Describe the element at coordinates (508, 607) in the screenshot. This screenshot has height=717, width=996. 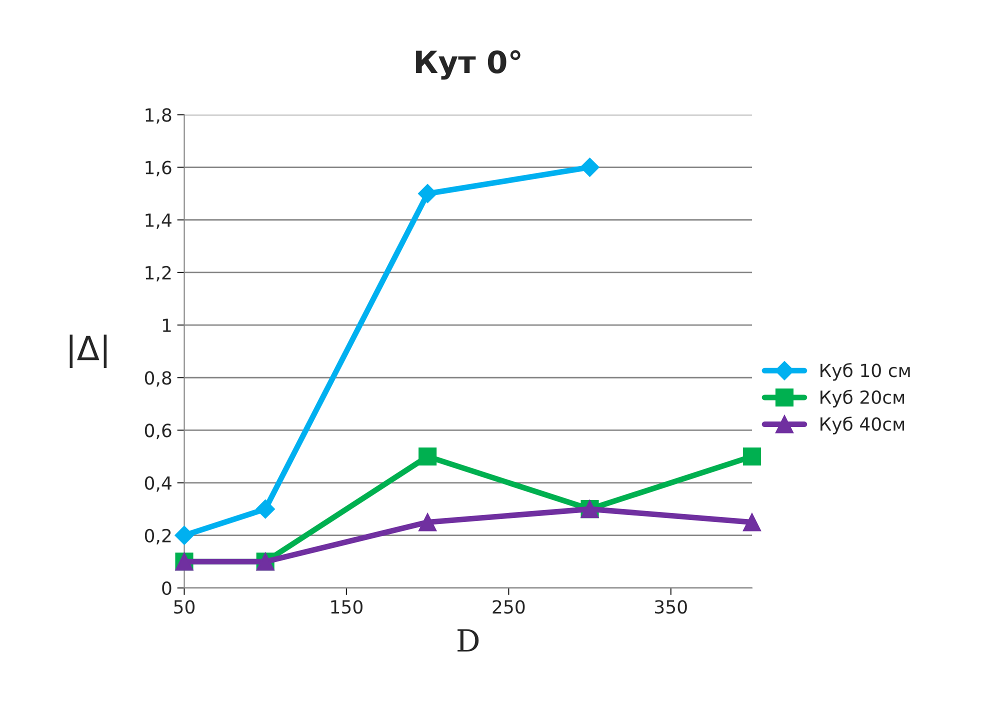
I see `x-tick-label: 250` at that location.